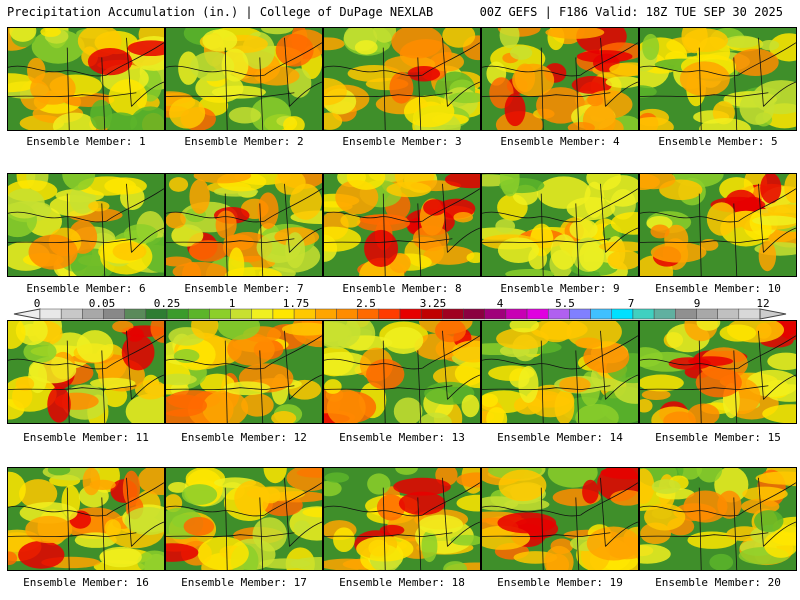 The width and height of the screenshot is (800, 600). Describe the element at coordinates (37, 303) in the screenshot. I see `colorbar-tick-label: 0` at that location.